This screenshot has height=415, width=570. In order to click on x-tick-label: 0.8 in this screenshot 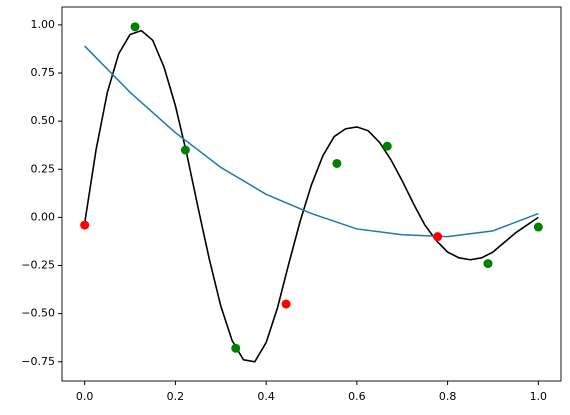, I will do `click(448, 396)`.